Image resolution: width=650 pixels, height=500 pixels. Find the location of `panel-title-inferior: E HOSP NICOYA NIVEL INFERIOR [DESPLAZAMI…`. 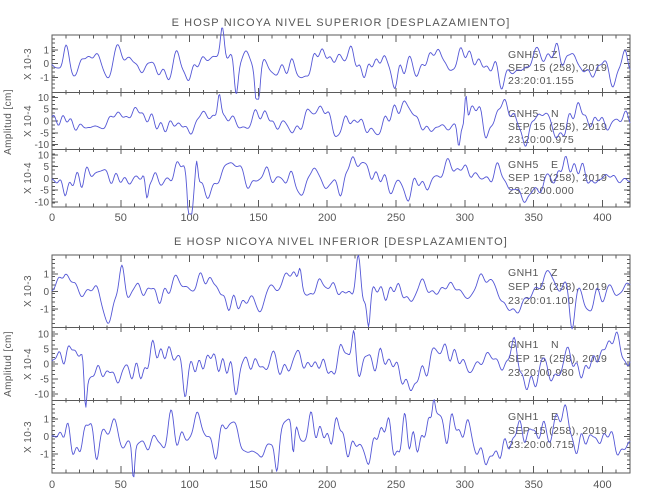

panel-title-inferior: E HOSP NICOYA NIVEL INFERIOR [DESPLAZAMI… is located at coordinates (341, 242).